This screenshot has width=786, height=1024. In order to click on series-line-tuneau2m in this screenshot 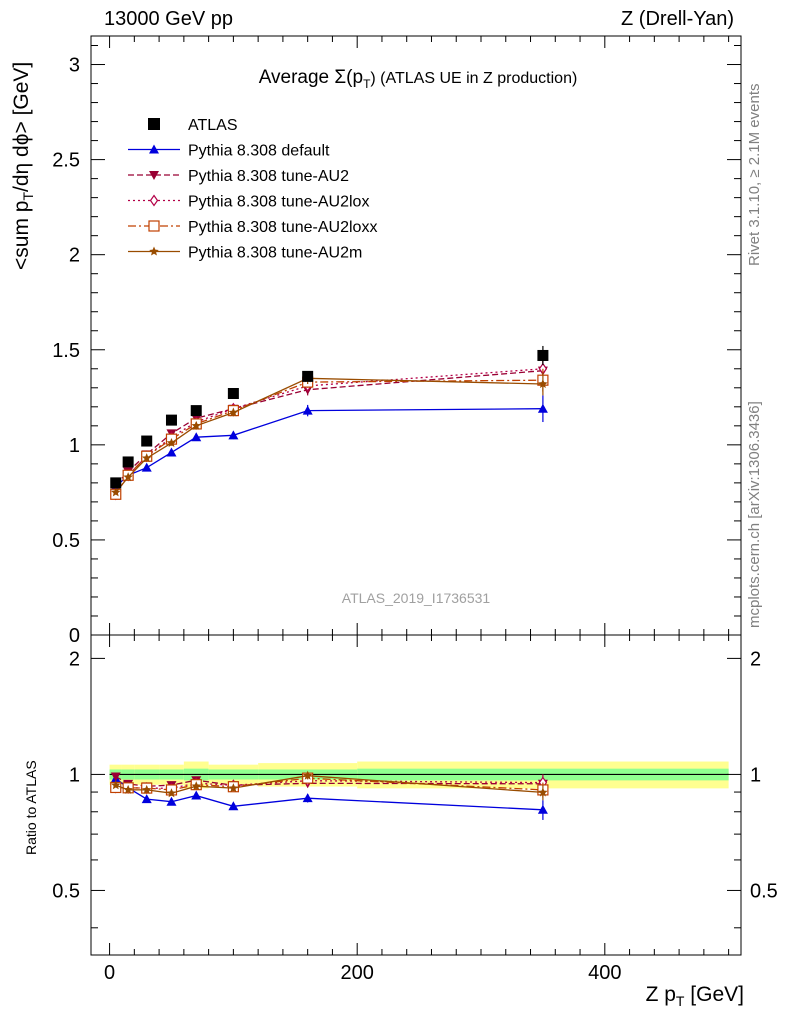, I will do `click(329, 435)`.